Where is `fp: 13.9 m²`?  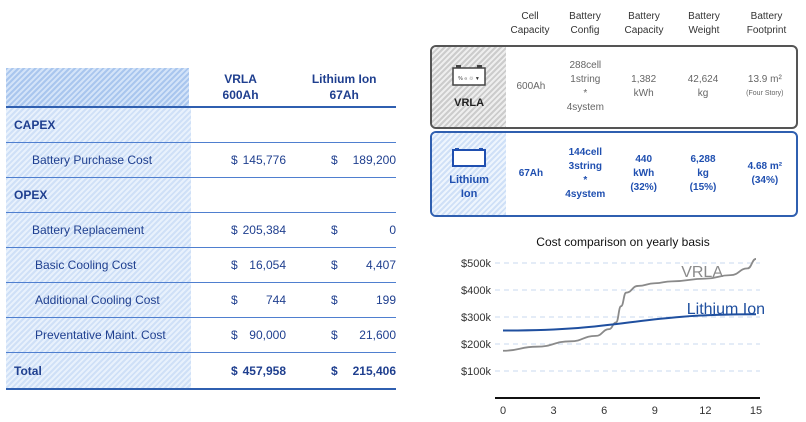 fp: 13.9 m² is located at coordinates (764, 79).